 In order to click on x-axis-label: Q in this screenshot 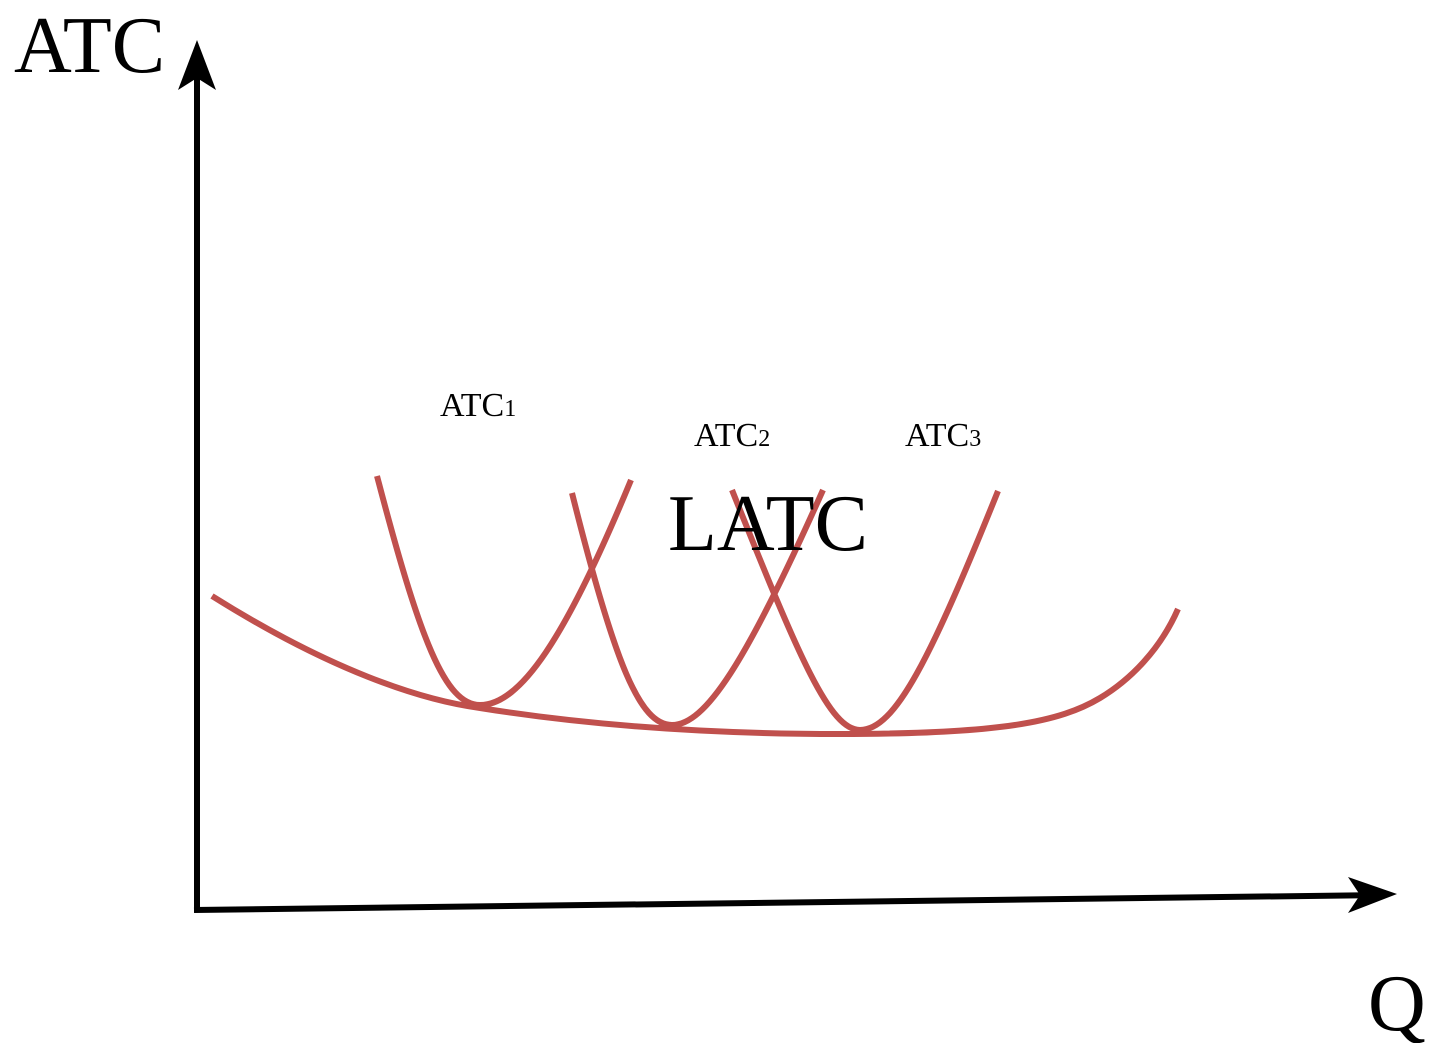, I will do `click(1397, 1001)`.